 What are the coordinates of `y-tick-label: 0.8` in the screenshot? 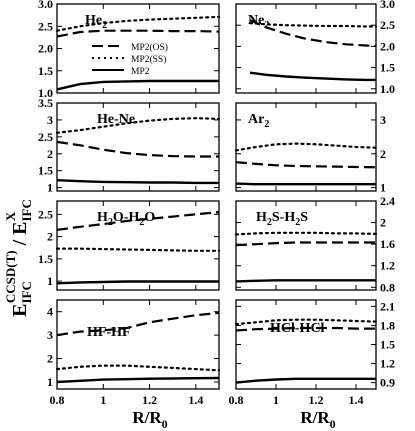 It's located at (387, 287).